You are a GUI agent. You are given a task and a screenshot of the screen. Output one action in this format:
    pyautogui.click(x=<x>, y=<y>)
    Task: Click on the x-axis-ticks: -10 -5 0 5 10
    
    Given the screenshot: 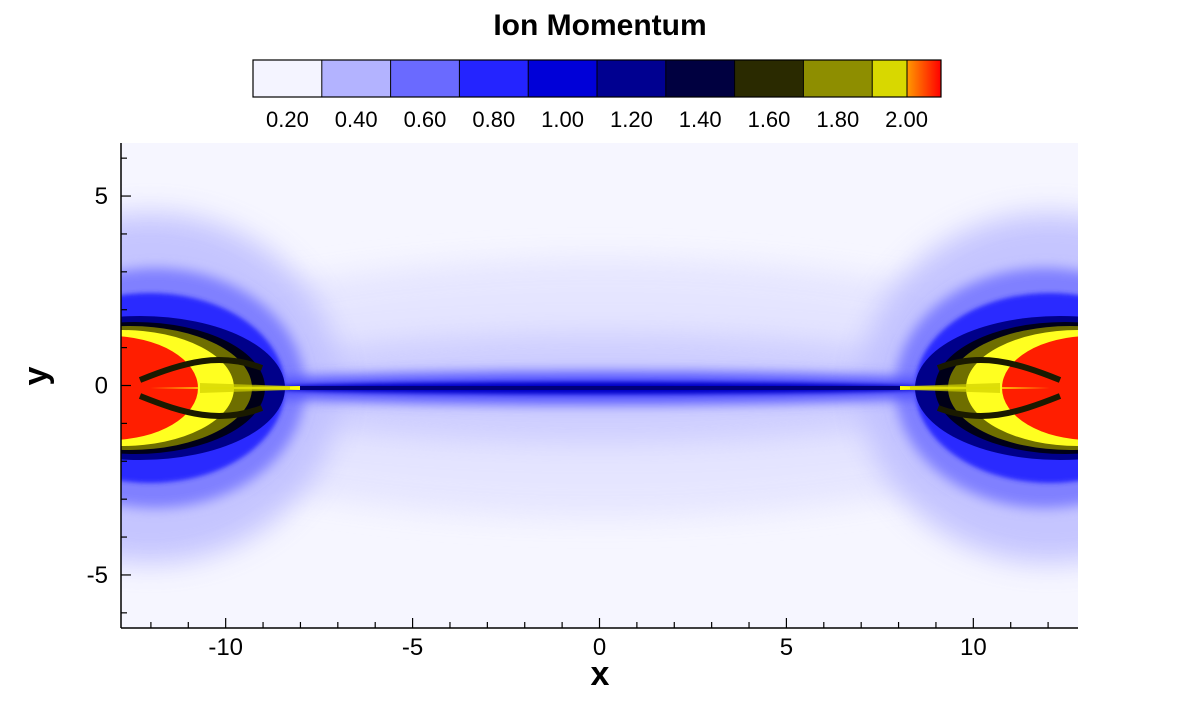 What is the action you would take?
    pyautogui.click(x=599, y=639)
    